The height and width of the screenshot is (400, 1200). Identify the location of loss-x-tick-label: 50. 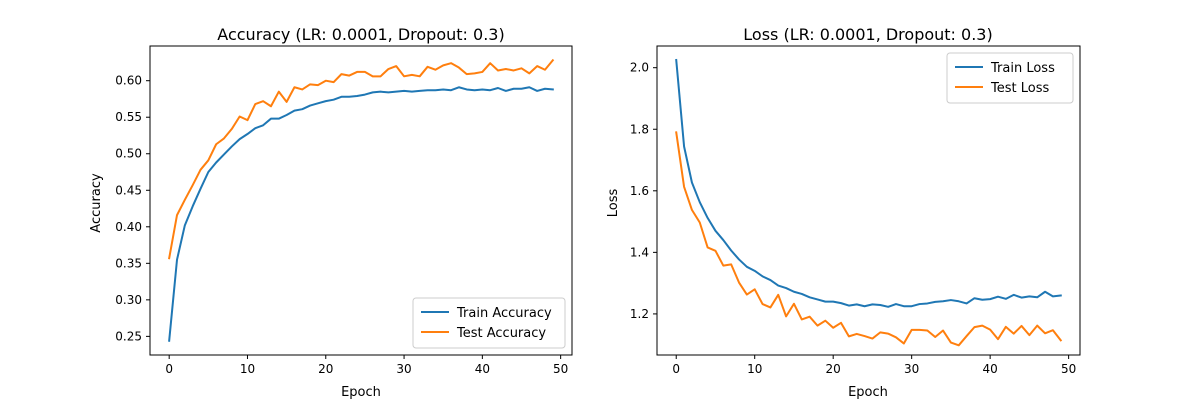
(1068, 369).